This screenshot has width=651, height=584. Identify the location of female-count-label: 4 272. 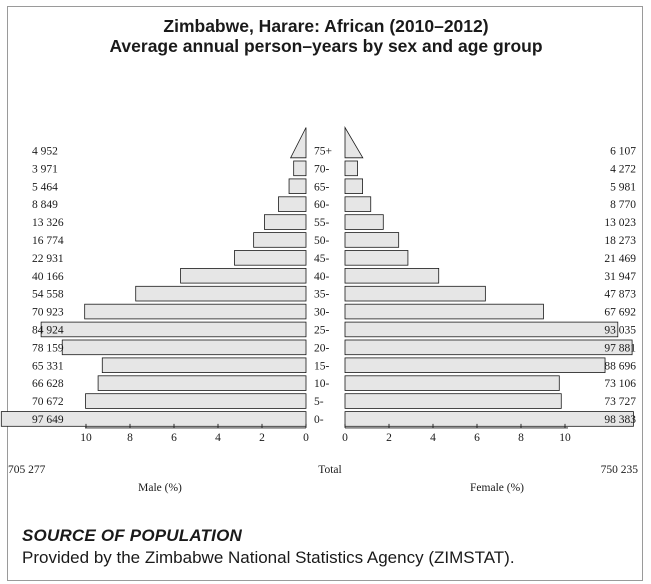
(623, 169).